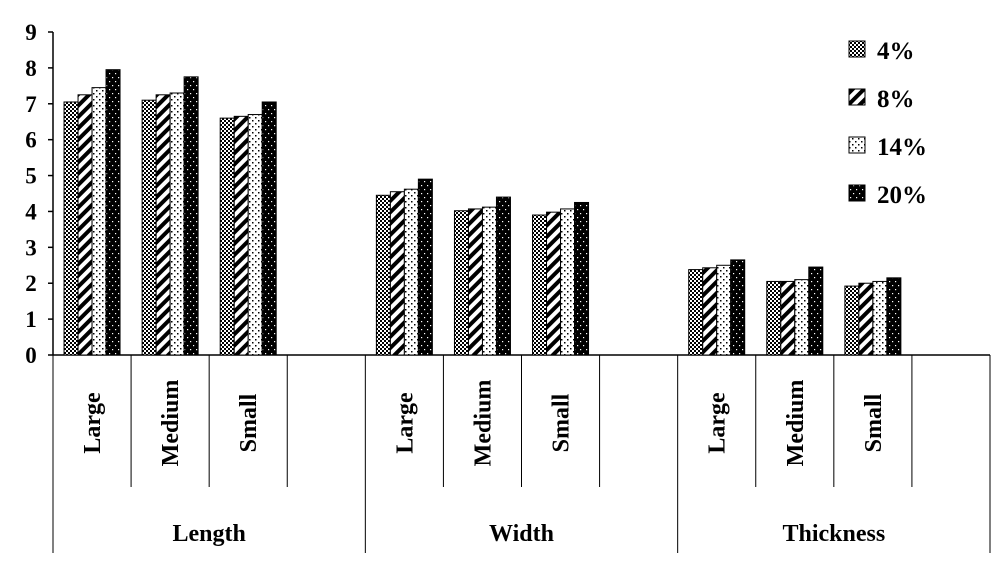 Image resolution: width=1002 pixels, height=585 pixels. What do you see at coordinates (163, 225) in the screenshot?
I see `bar-length-medium-8pct` at bounding box center [163, 225].